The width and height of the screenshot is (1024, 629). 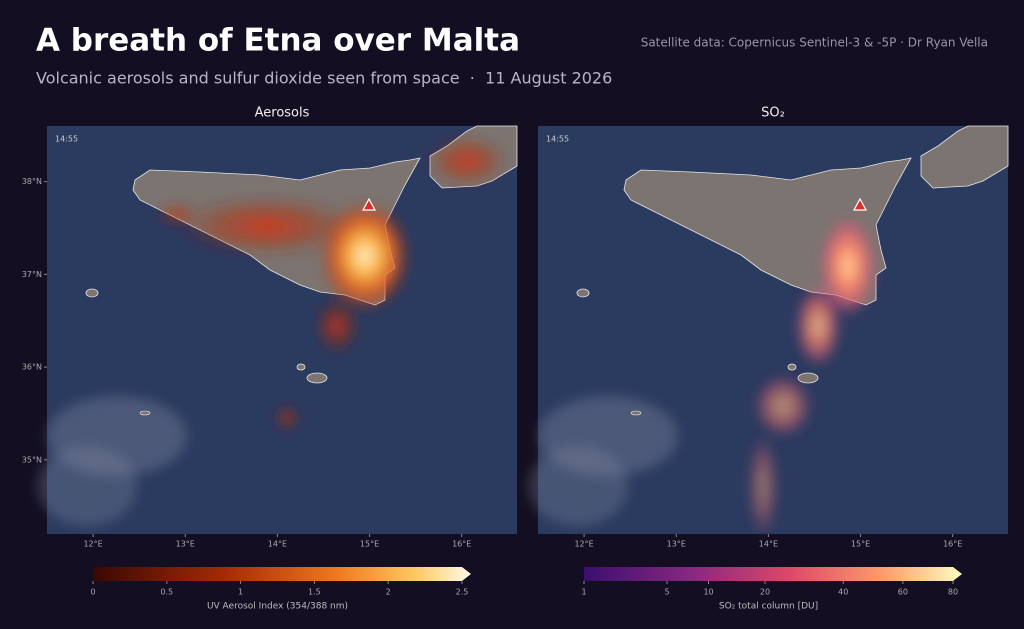 What do you see at coordinates (768, 607) in the screenshot?
I see `colorbar-label: SO₂ total column [DU]` at bounding box center [768, 607].